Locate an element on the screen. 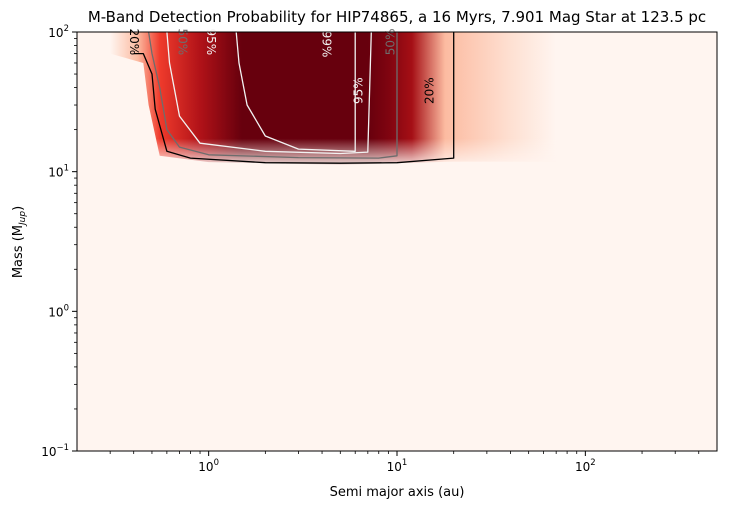  contour-line-20pct is located at coordinates (294, 98).